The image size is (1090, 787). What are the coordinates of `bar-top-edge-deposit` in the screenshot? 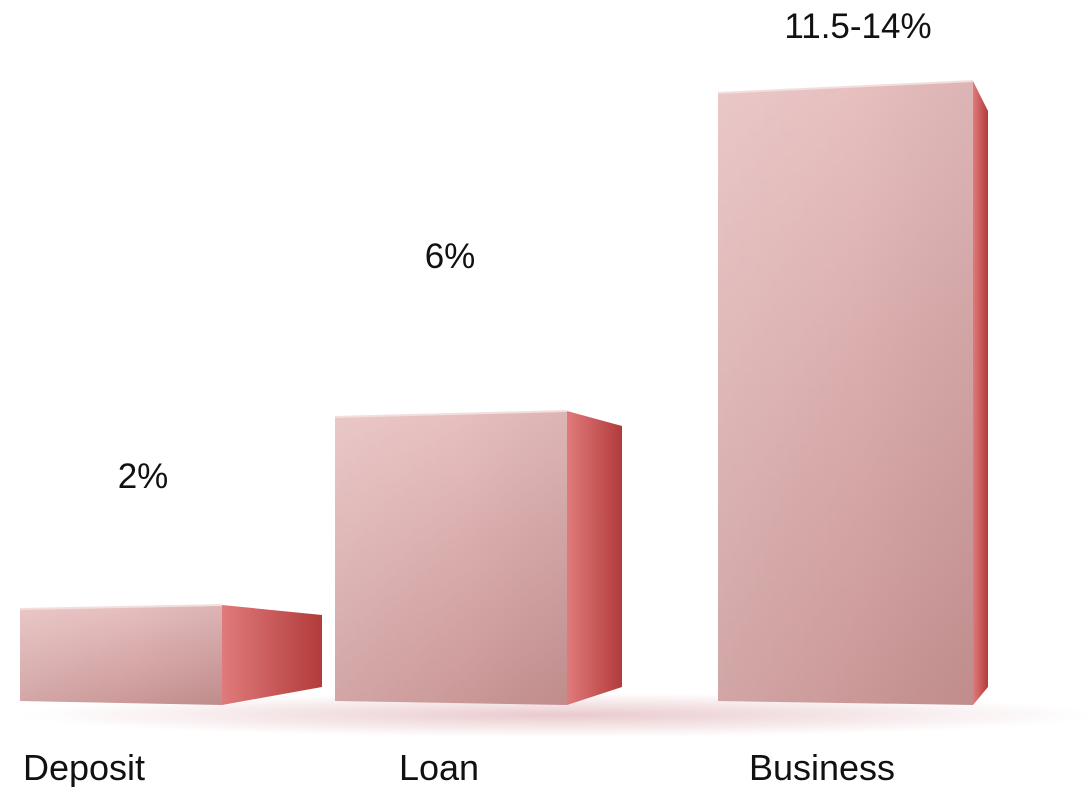 It's located at (121, 607).